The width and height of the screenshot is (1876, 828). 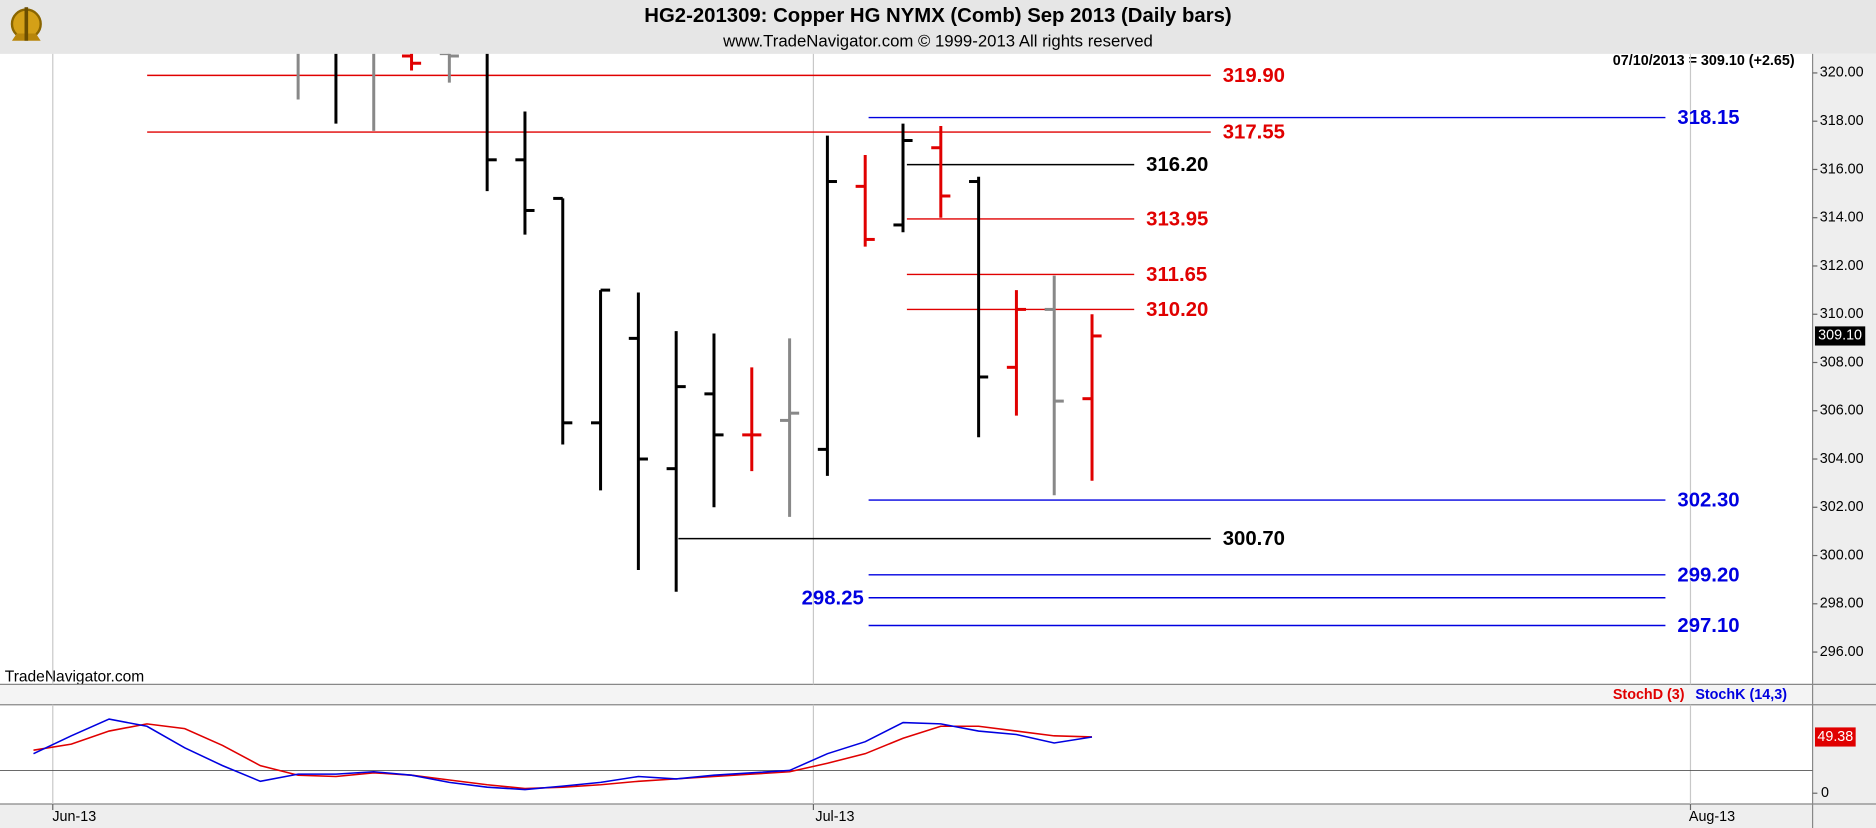 I want to click on watermark: TradeNavigator.com, so click(x=74, y=676).